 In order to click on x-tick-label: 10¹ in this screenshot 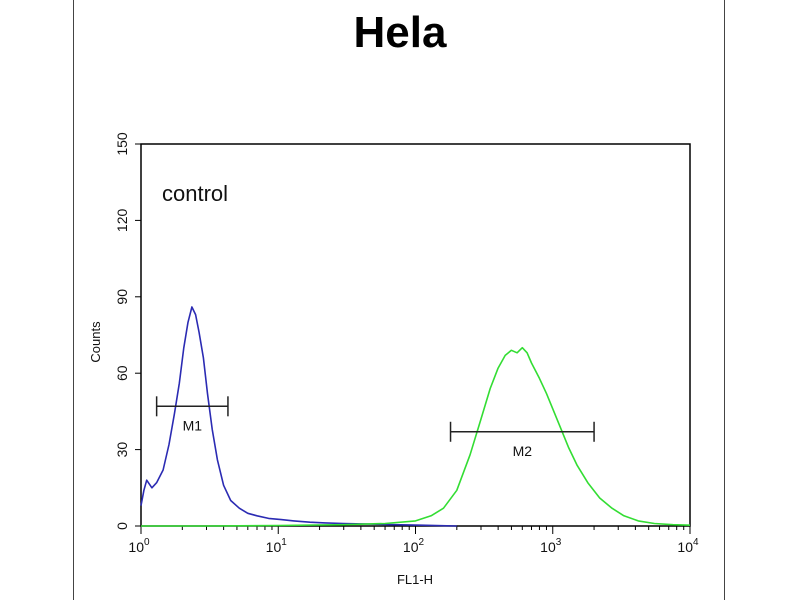, I will do `click(277, 546)`.